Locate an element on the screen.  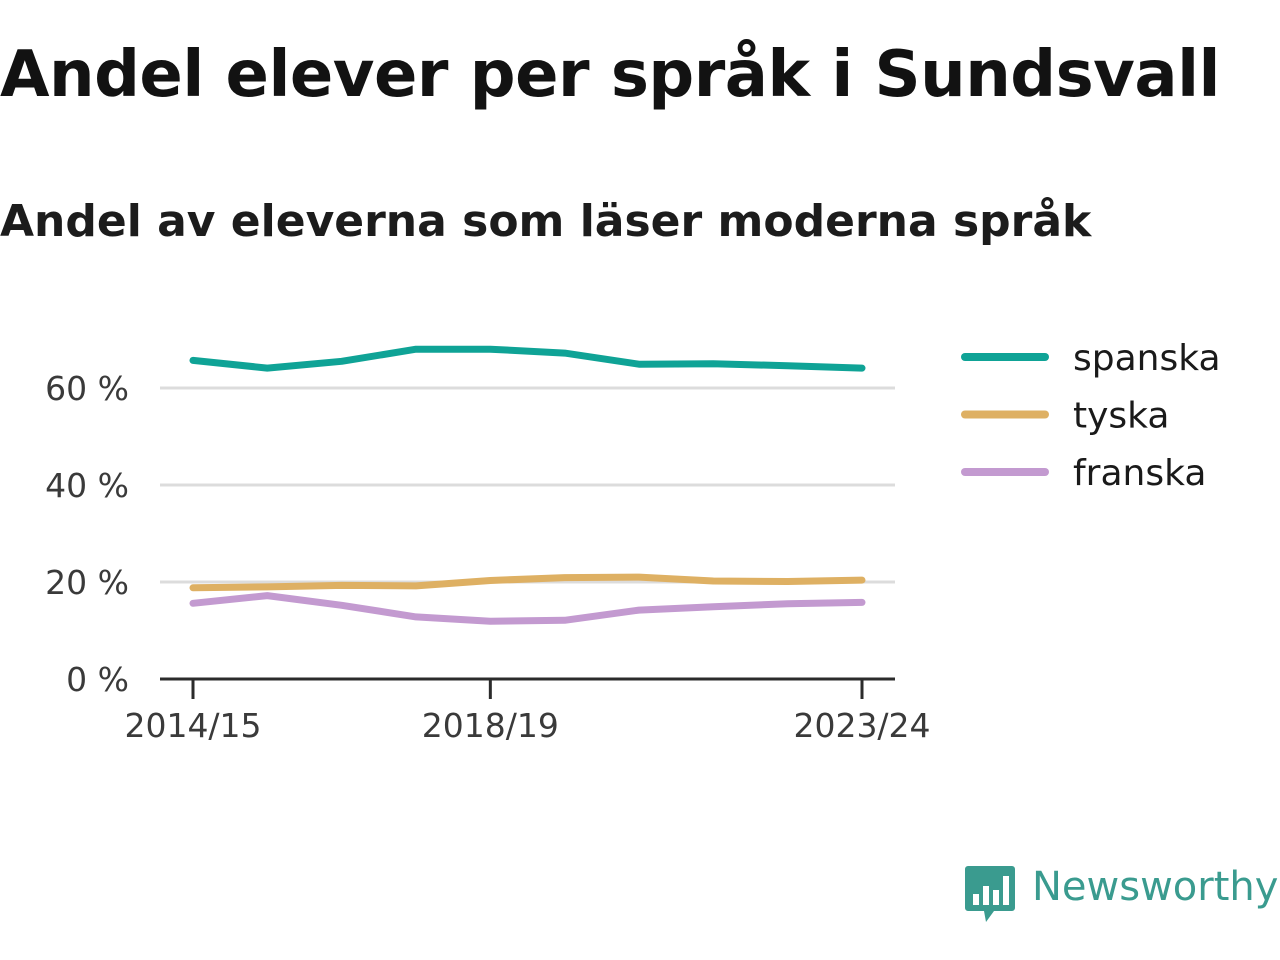
x-tick-label: 2018/19 is located at coordinates (490, 725).